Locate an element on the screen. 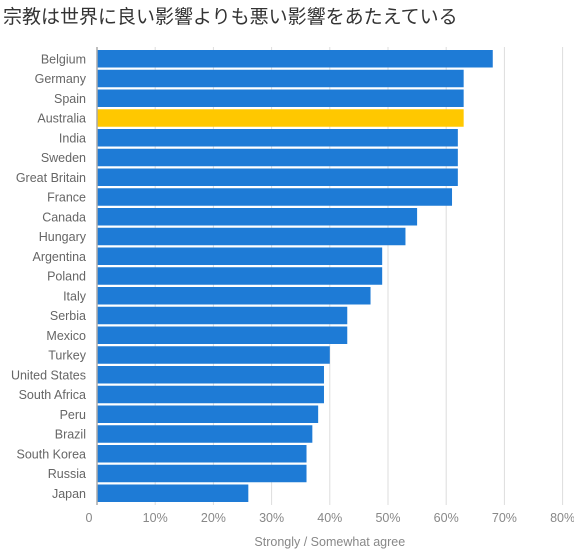  category-label: Australia is located at coordinates (61, 119).